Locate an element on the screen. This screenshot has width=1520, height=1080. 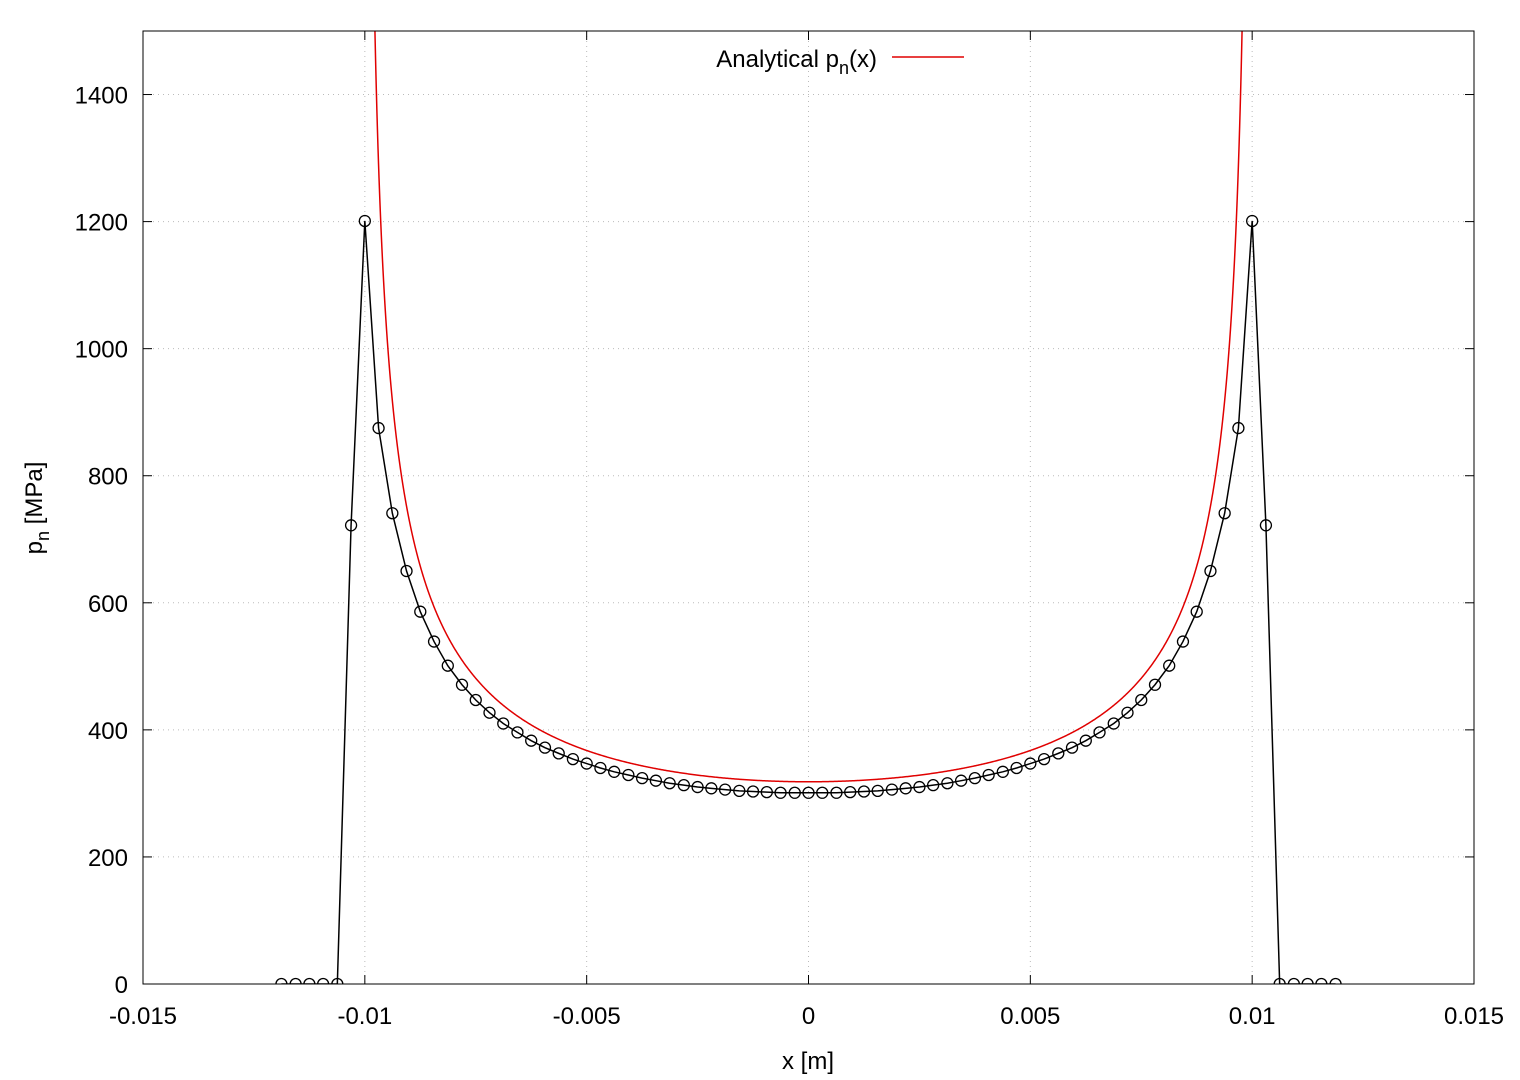
x-tick-label: 0.015 is located at coordinates (1474, 1016).